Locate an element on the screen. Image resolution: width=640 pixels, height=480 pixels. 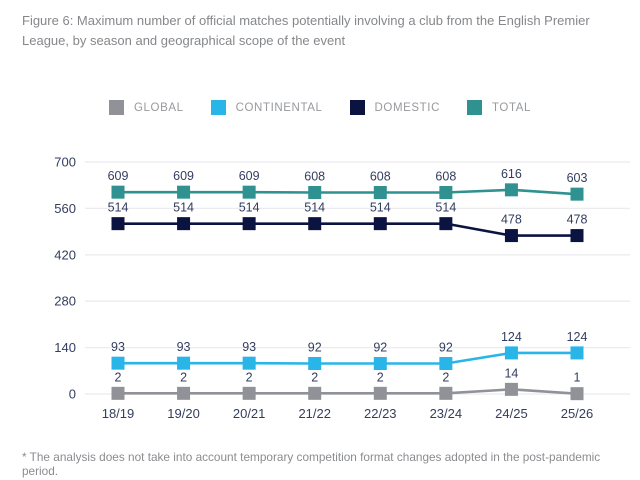
value-label-global-19-20: 2 is located at coordinates (183, 377).